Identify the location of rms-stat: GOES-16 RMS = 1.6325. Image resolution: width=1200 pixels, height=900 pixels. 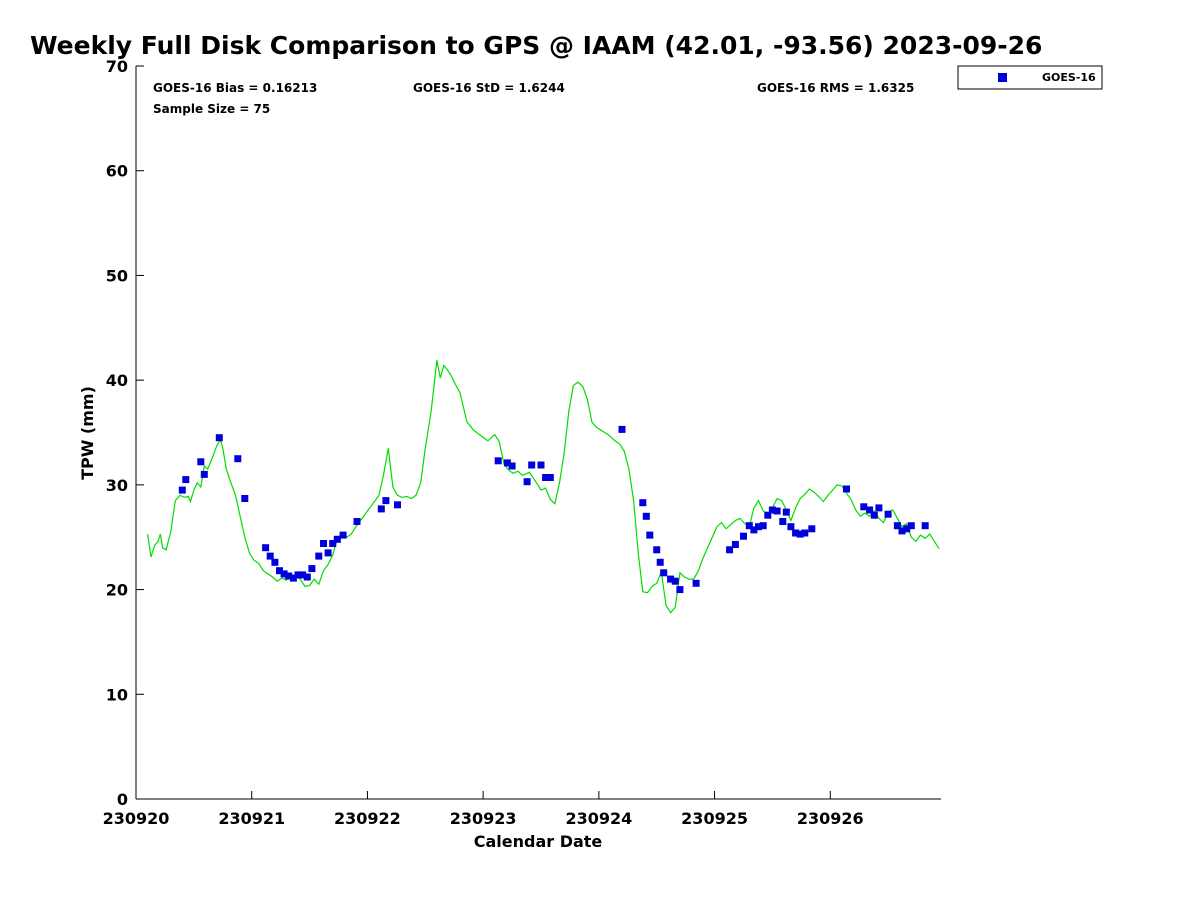
(835, 88).